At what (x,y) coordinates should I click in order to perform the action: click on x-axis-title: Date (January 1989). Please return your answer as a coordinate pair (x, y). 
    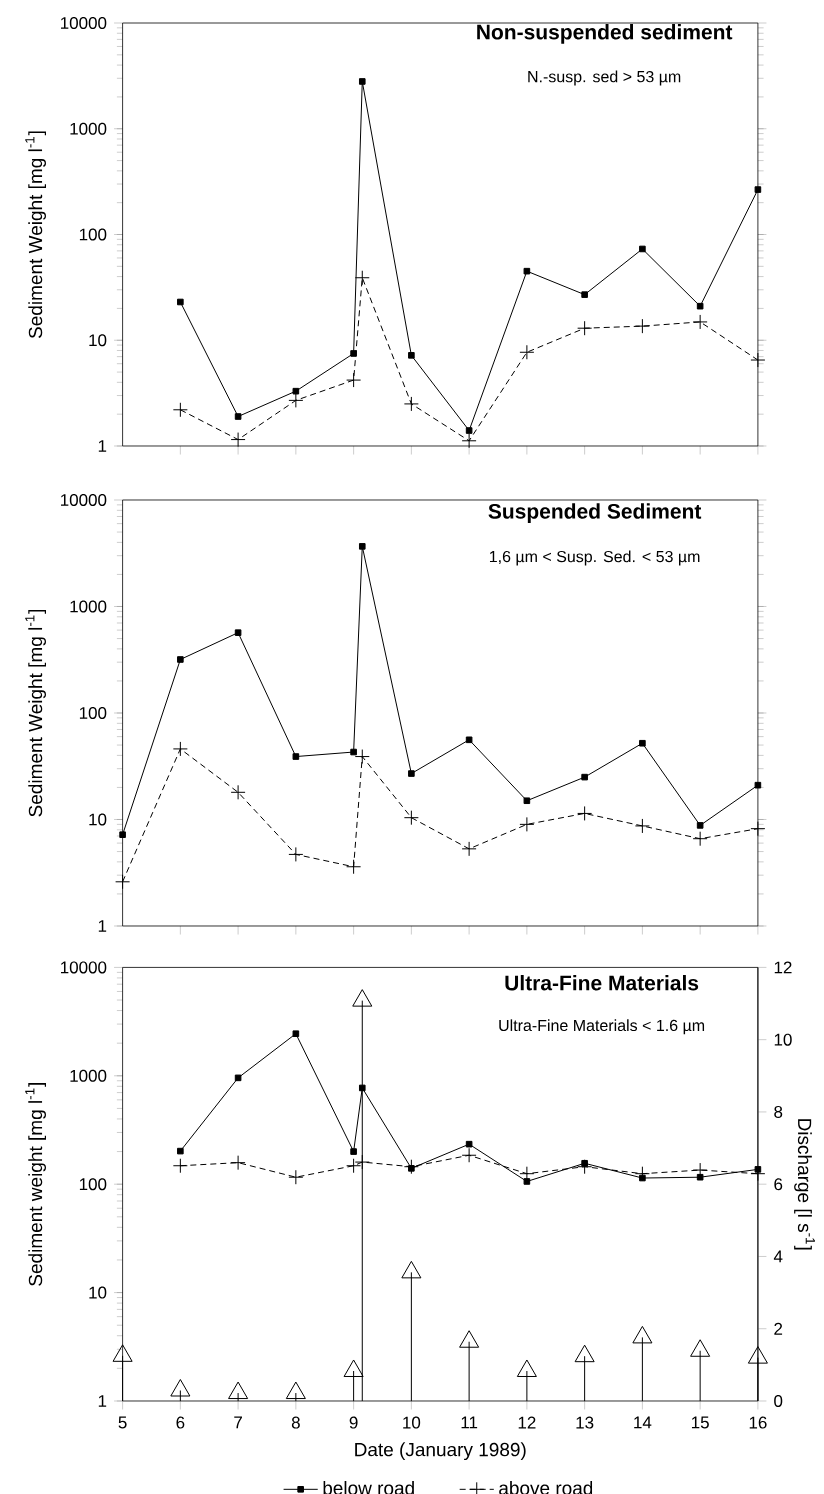
    Looking at the image, I should click on (440, 1451).